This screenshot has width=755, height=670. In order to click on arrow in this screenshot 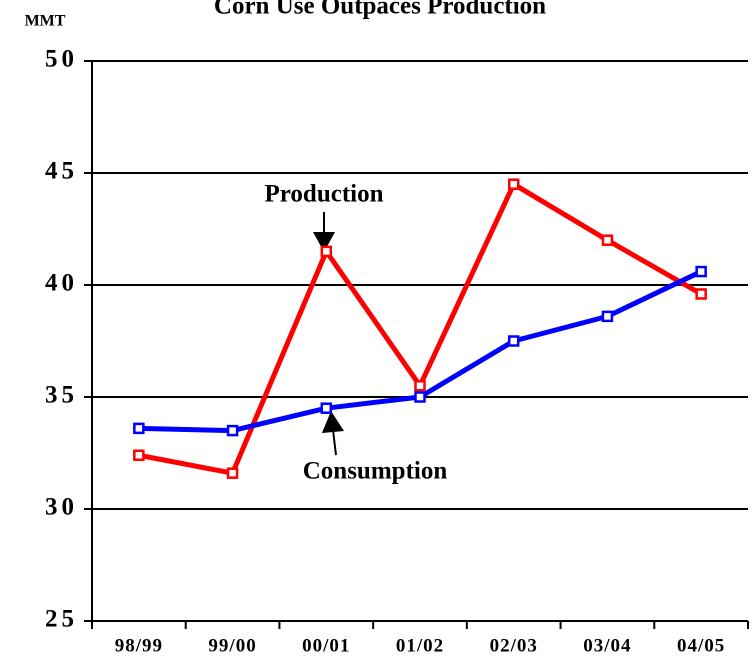, I will do `click(334, 442)`.